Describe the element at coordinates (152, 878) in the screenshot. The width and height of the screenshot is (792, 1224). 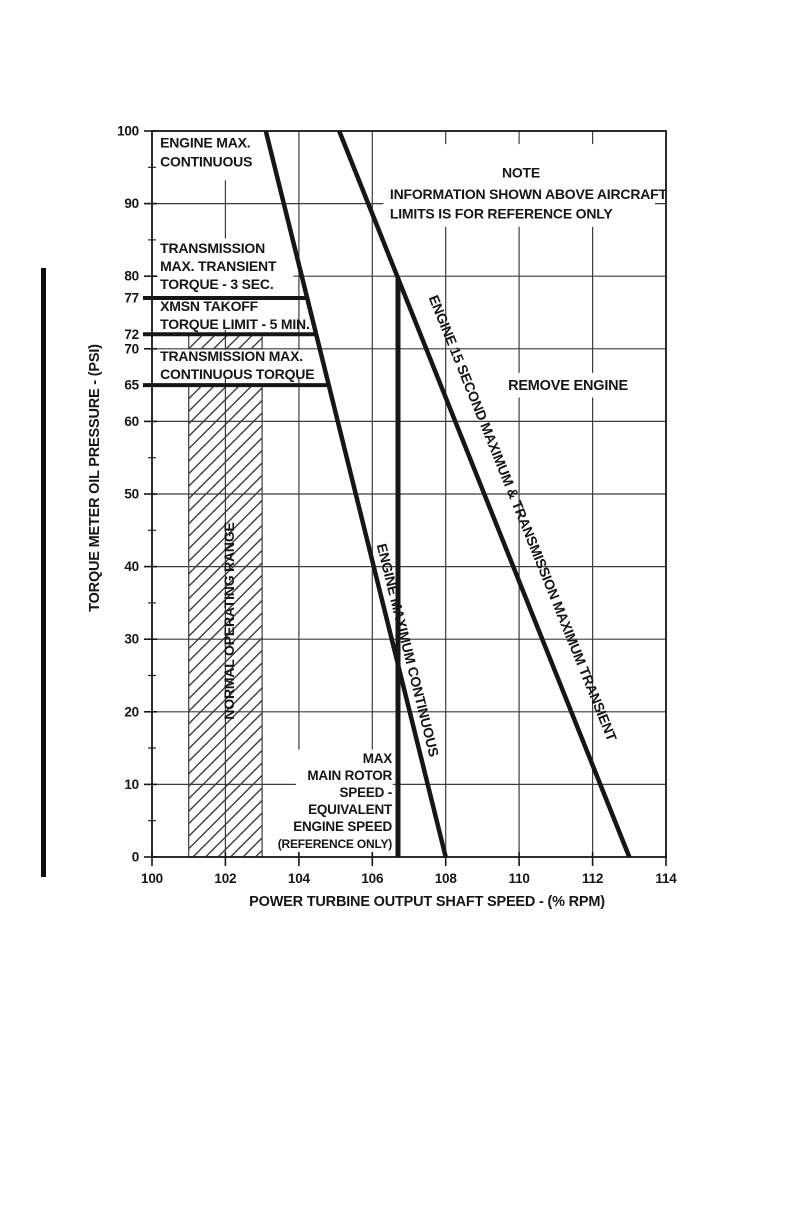
I see `x-tick-label-100: 100` at that location.